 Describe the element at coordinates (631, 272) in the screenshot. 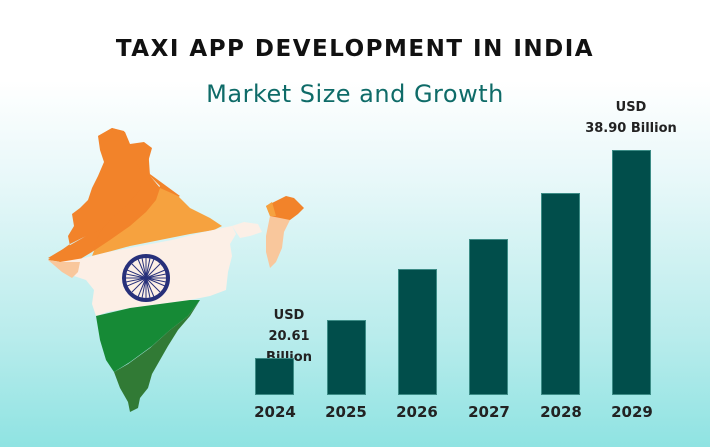

I see `bar-2029` at that location.